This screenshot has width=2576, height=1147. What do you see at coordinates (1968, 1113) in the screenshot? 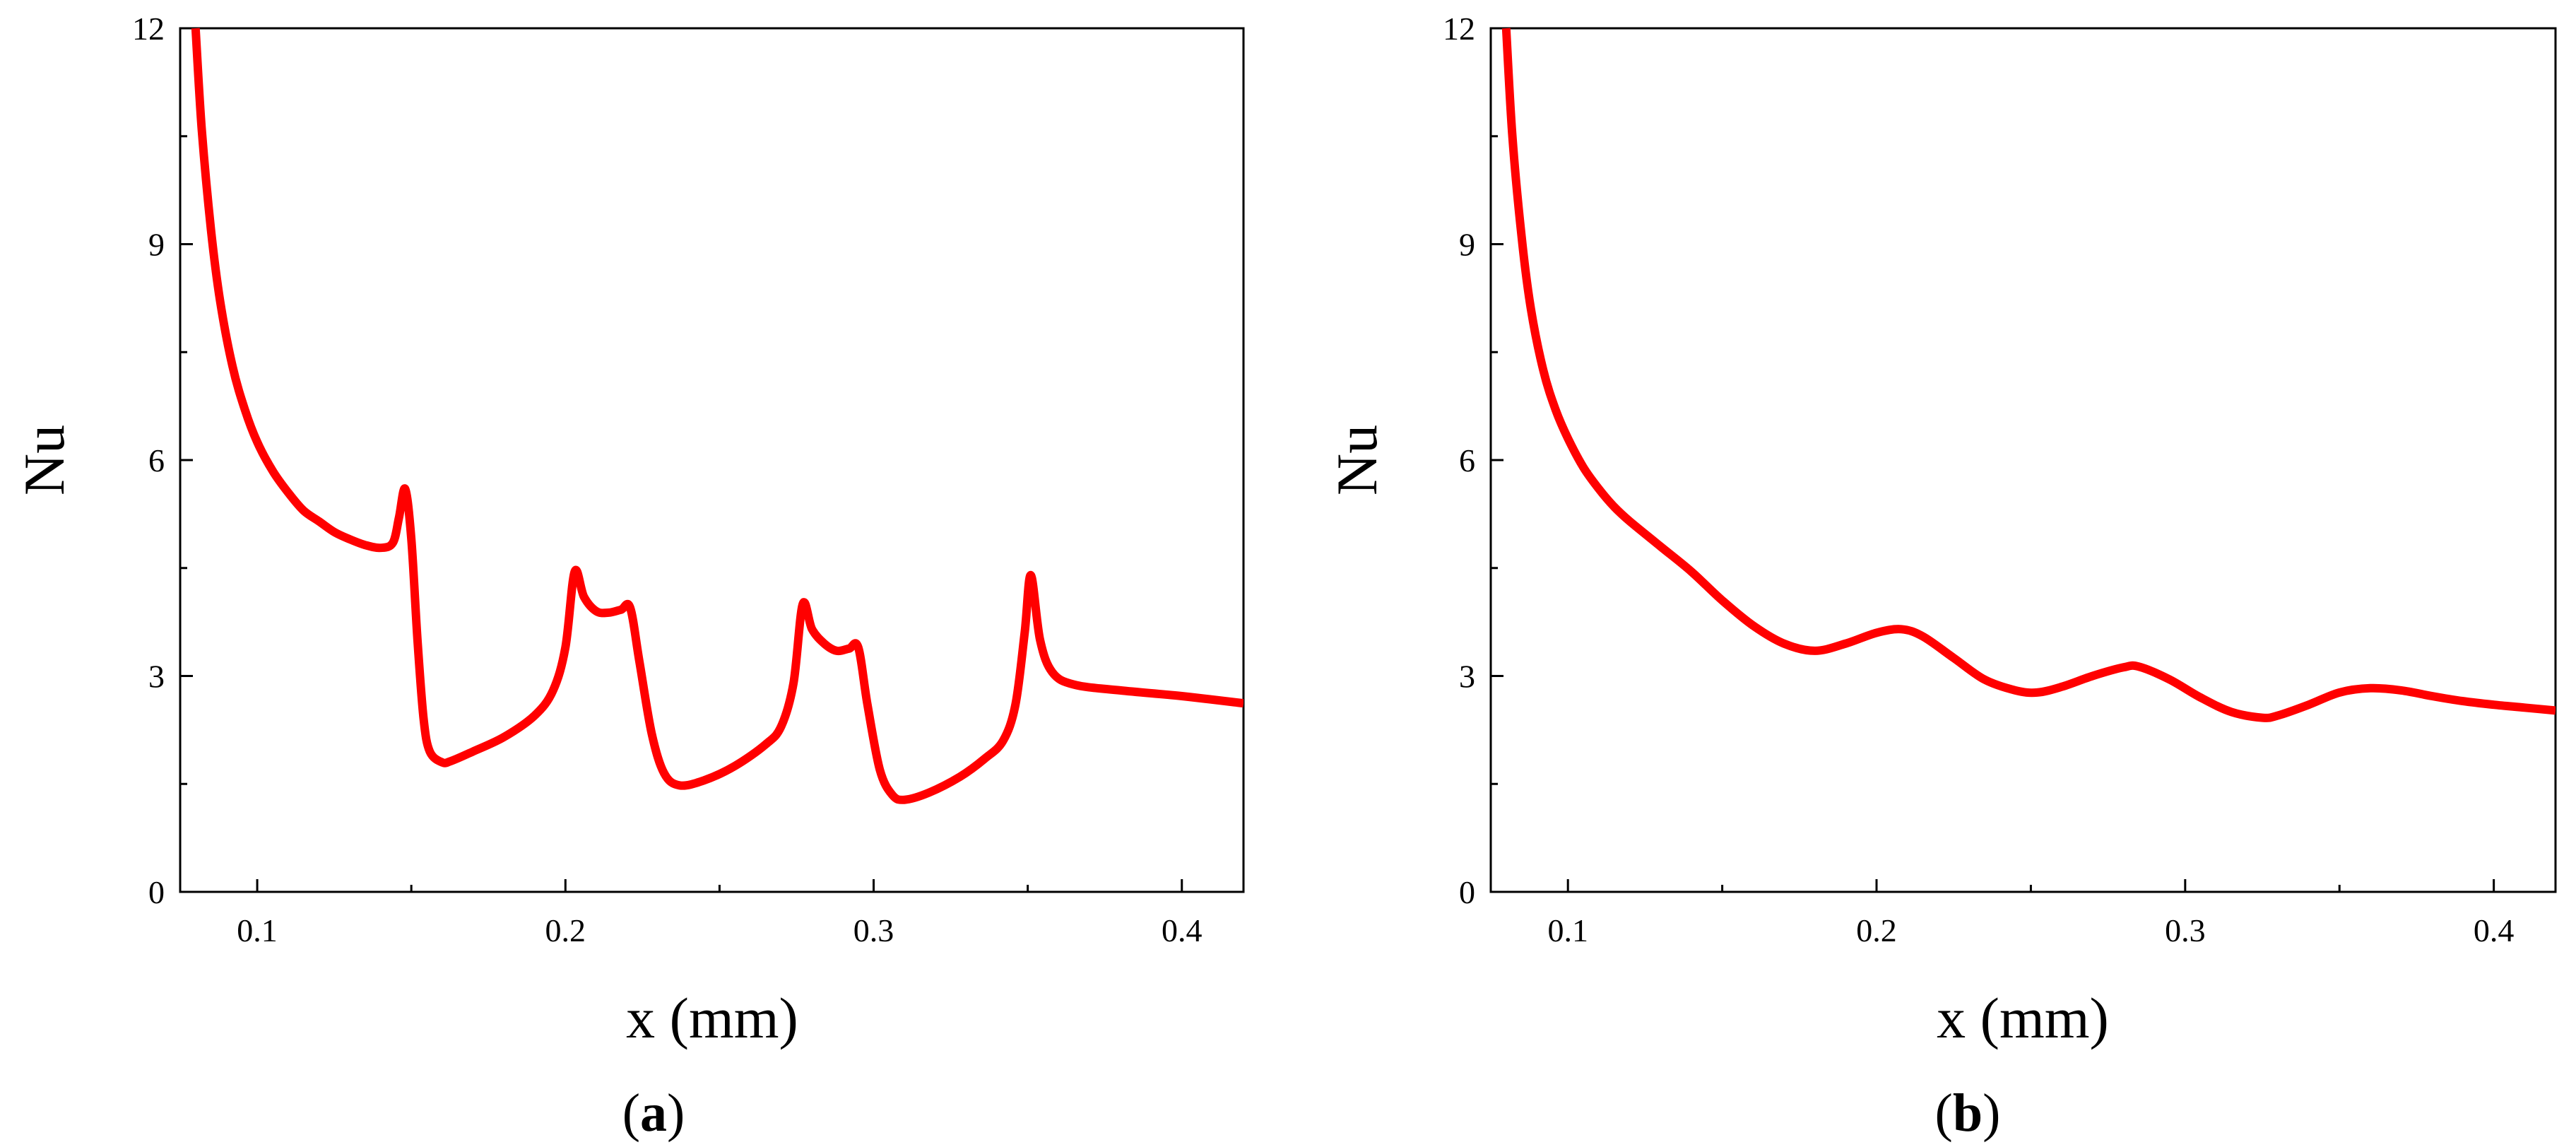
I see `panel-label: (b)` at bounding box center [1968, 1113].